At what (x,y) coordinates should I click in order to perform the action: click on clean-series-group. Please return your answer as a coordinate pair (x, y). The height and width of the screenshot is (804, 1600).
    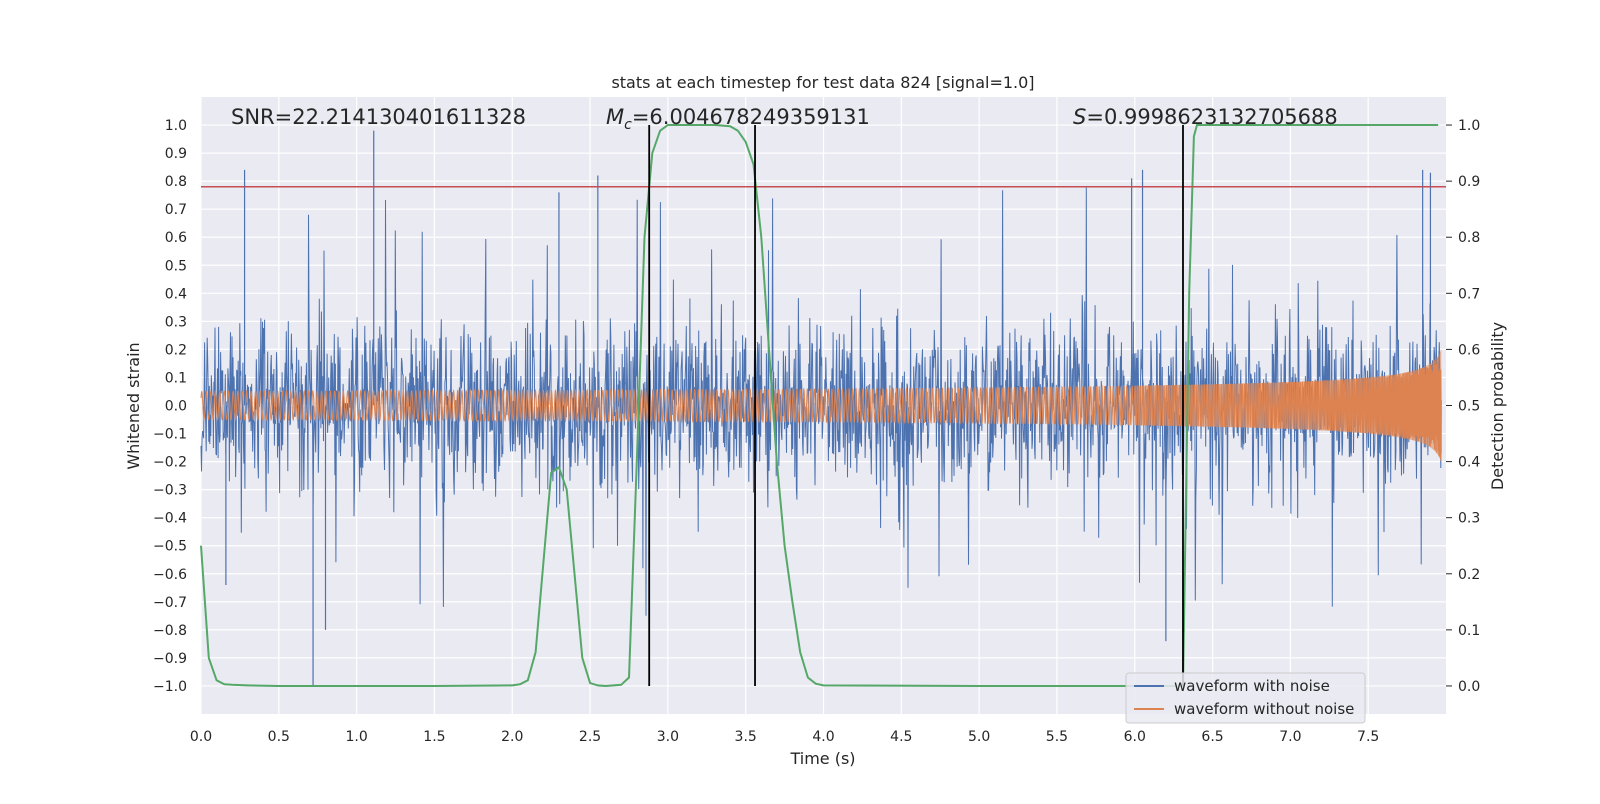
    Looking at the image, I should click on (821, 405).